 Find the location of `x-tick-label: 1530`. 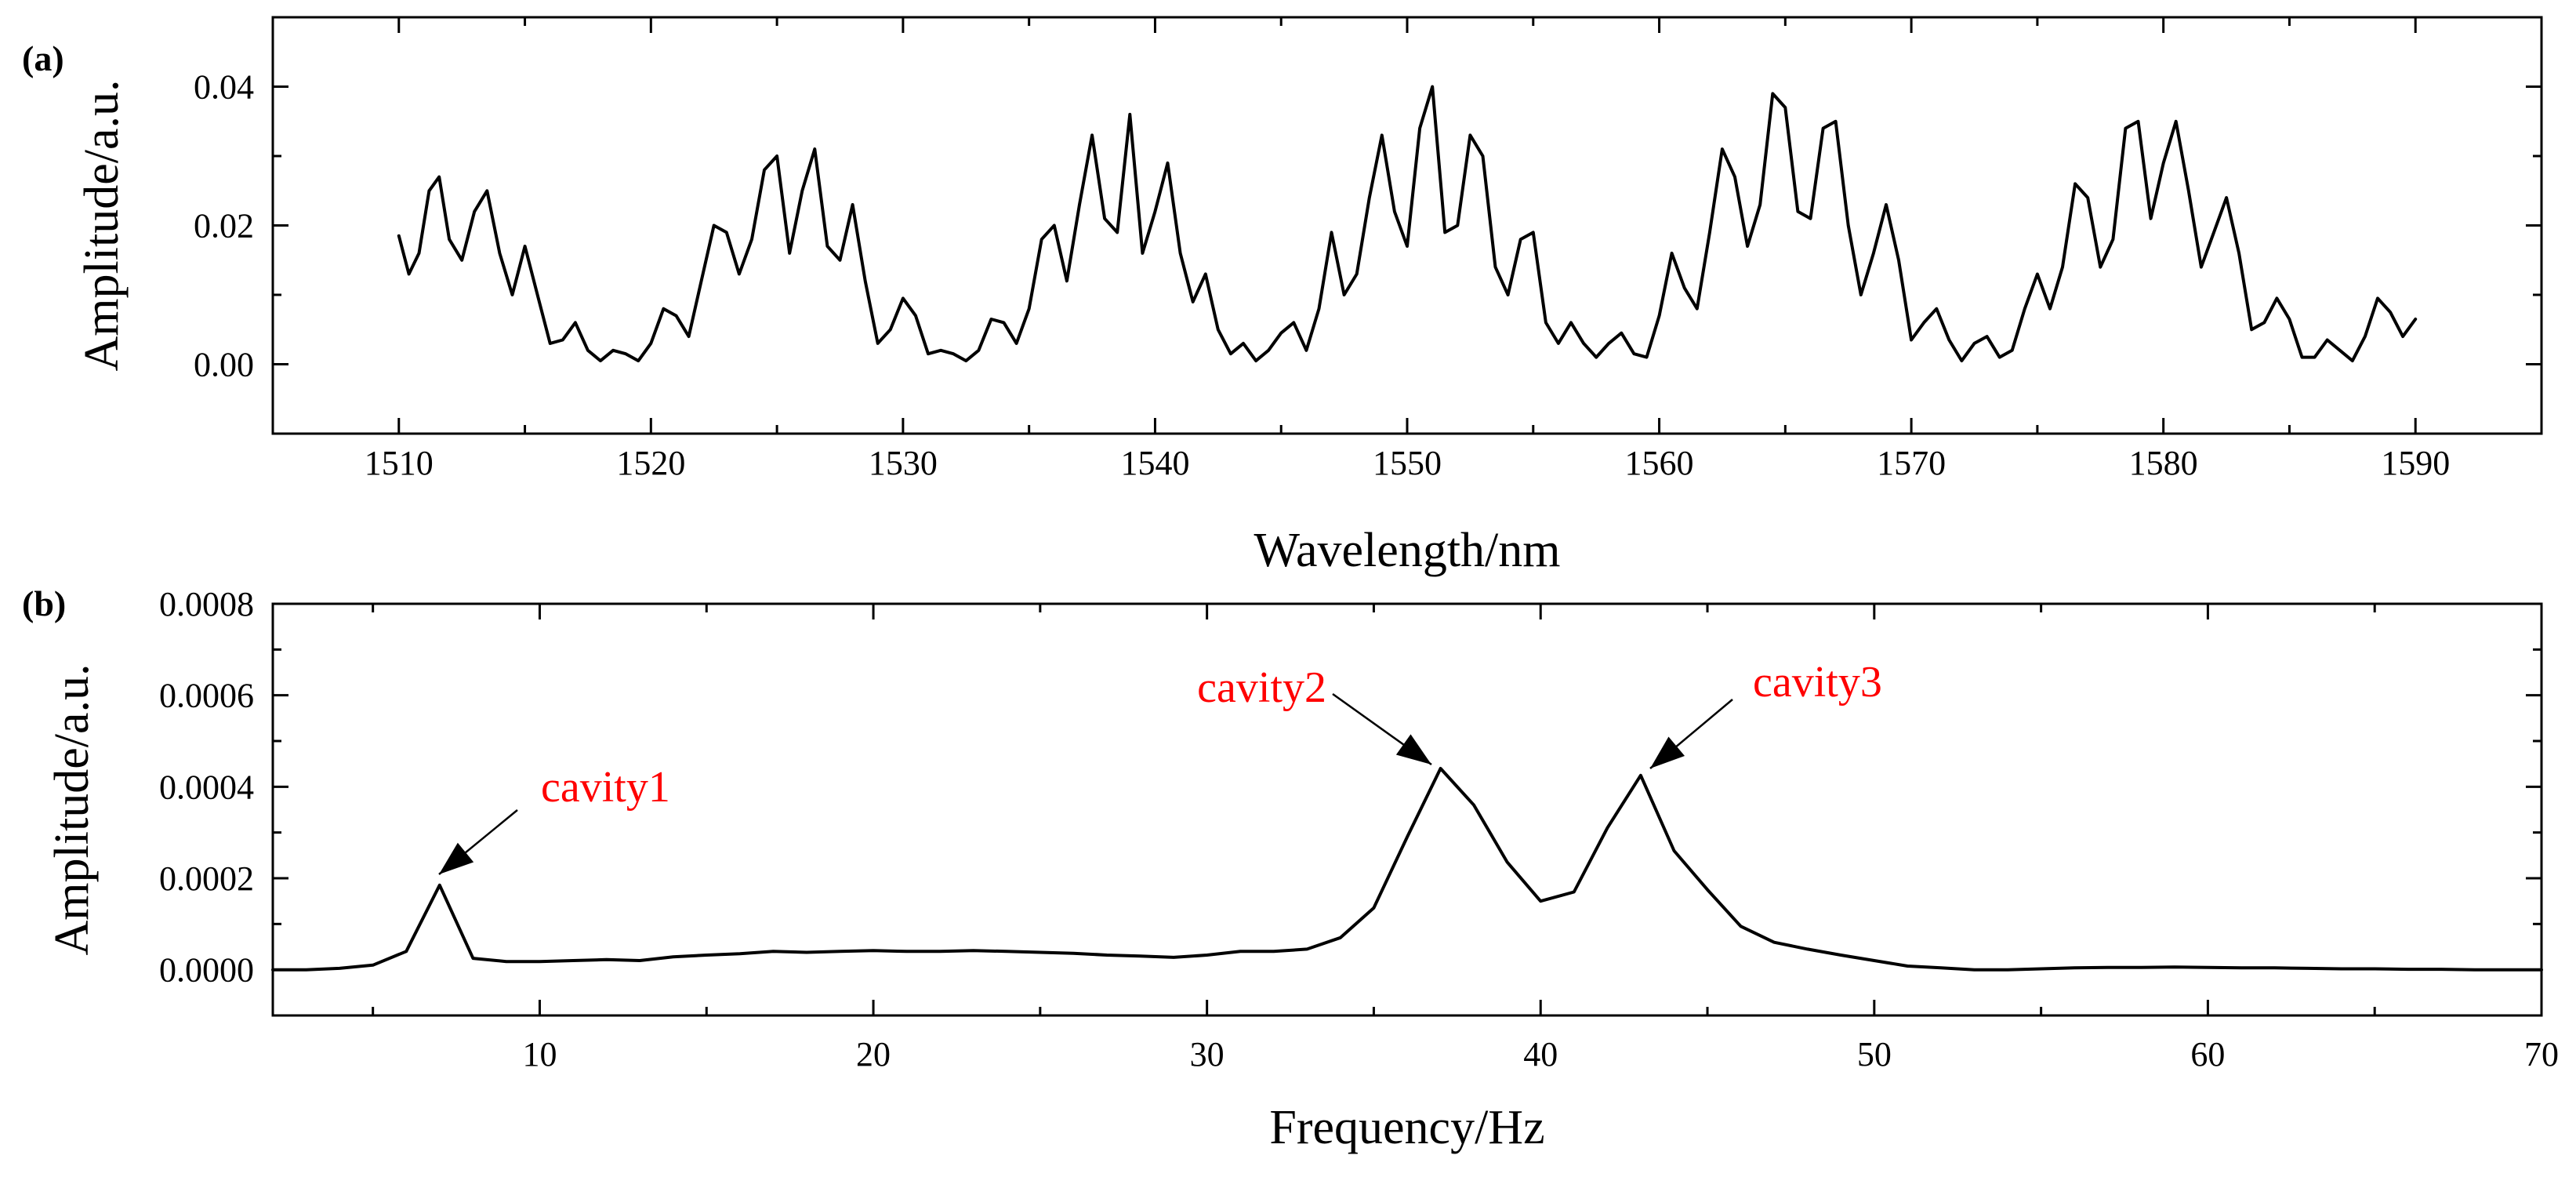

x-tick-label: 1530 is located at coordinates (903, 463).